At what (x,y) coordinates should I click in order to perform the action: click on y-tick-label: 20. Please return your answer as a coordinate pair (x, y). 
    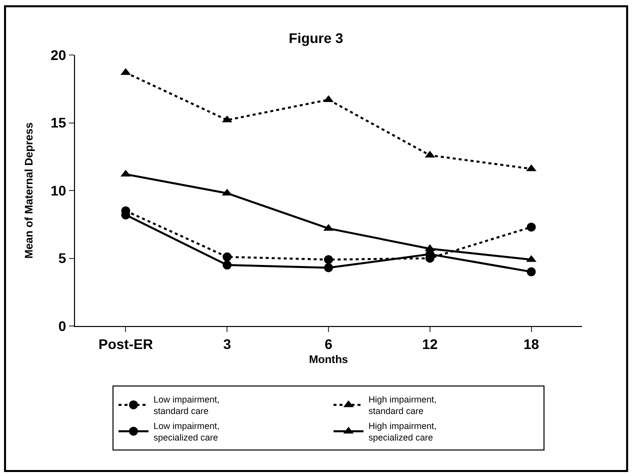
    Looking at the image, I should click on (58, 54).